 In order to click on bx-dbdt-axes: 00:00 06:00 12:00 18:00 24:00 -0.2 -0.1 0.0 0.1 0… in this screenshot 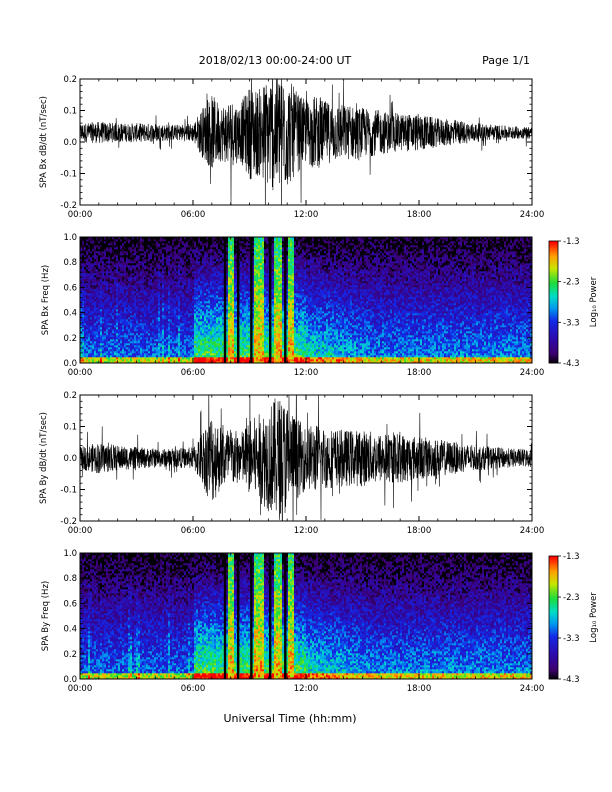, I will do `click(302, 147)`.